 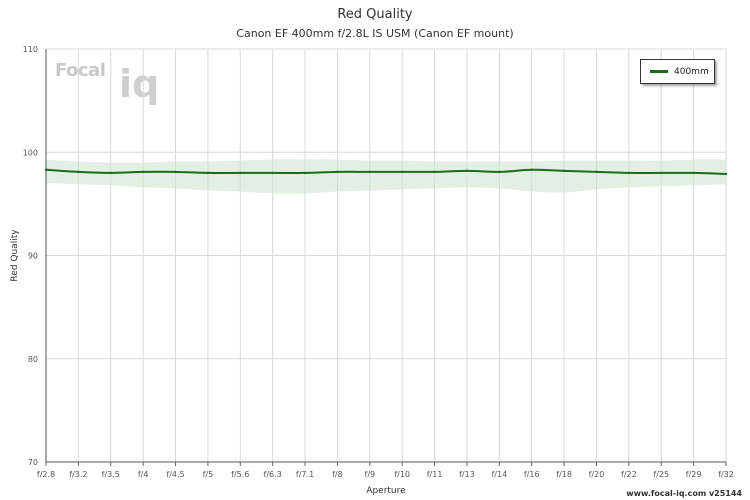 I want to click on chart-legend: 400mm, so click(x=677, y=71).